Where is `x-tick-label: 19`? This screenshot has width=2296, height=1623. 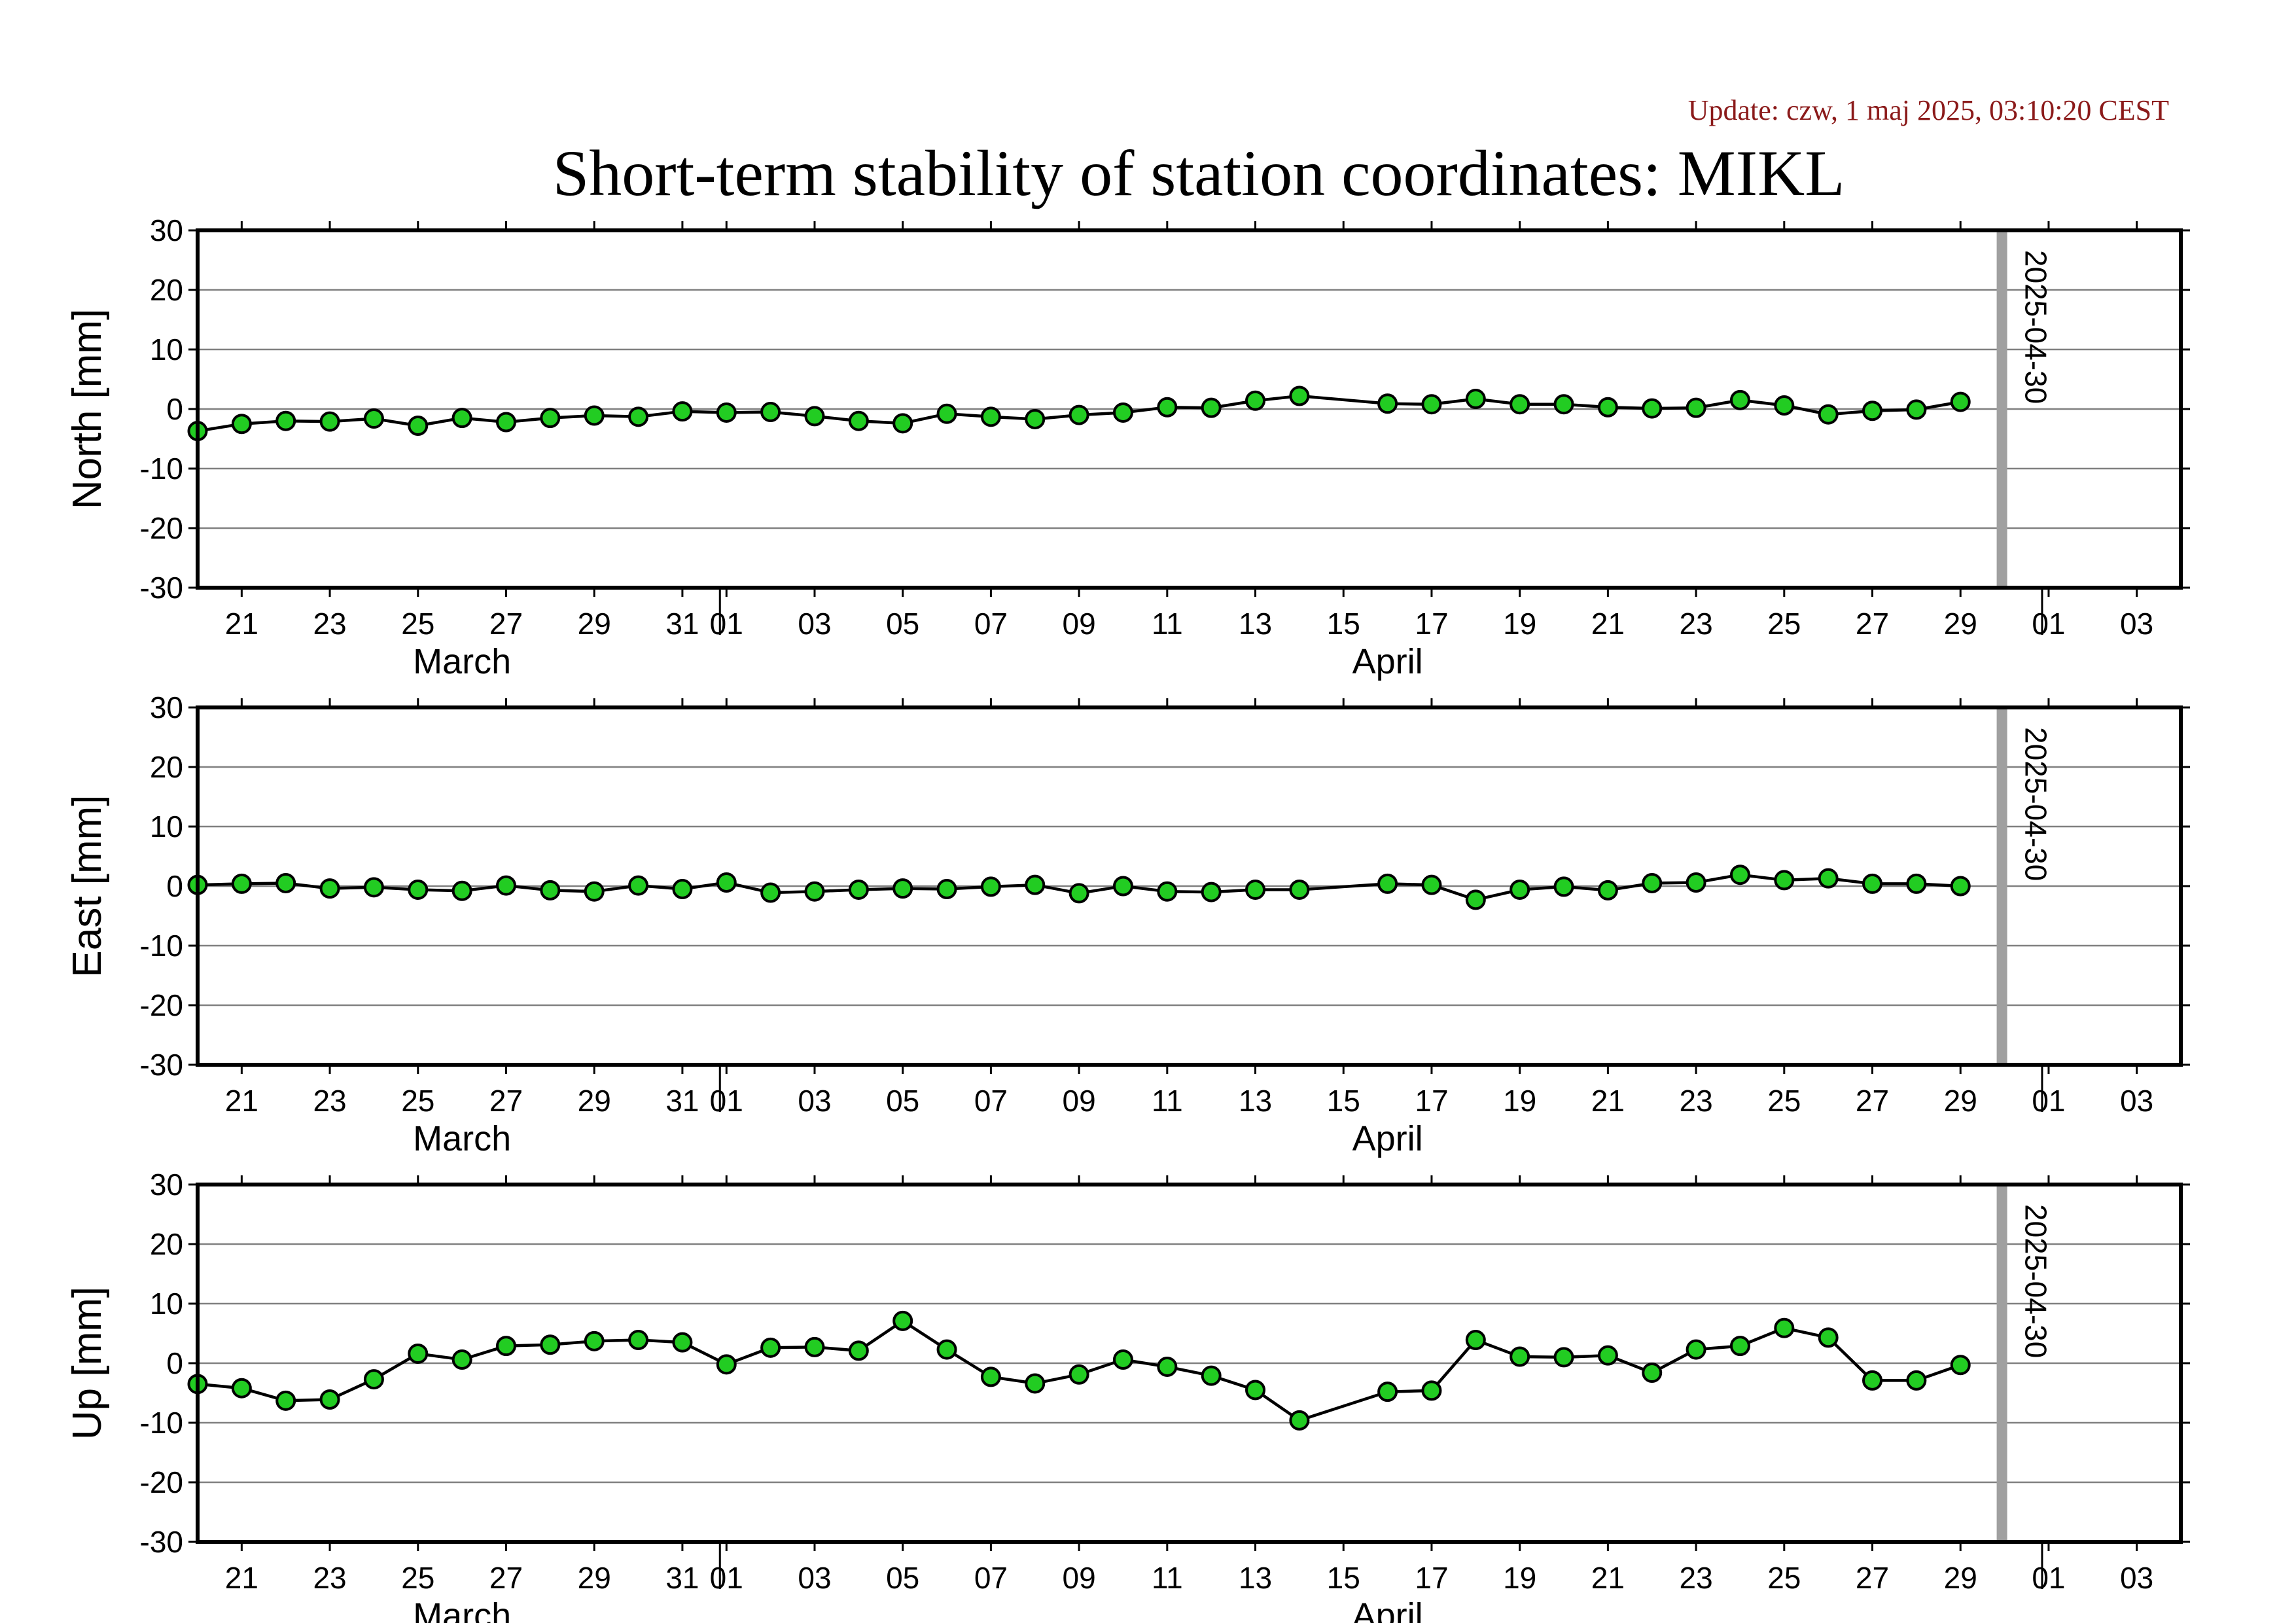
x-tick-label: 19 is located at coordinates (1520, 1578).